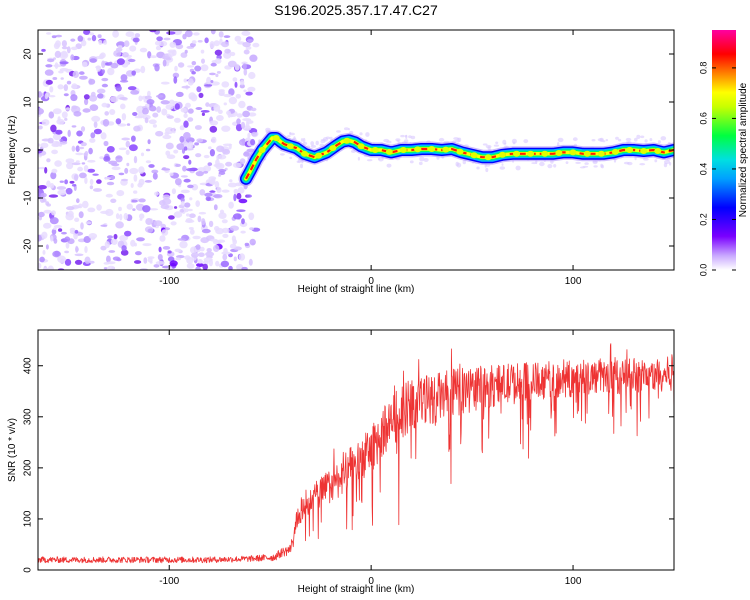 The width and height of the screenshot is (750, 600). I want to click on spectrogram-ytick-label: 10, so click(28, 102).